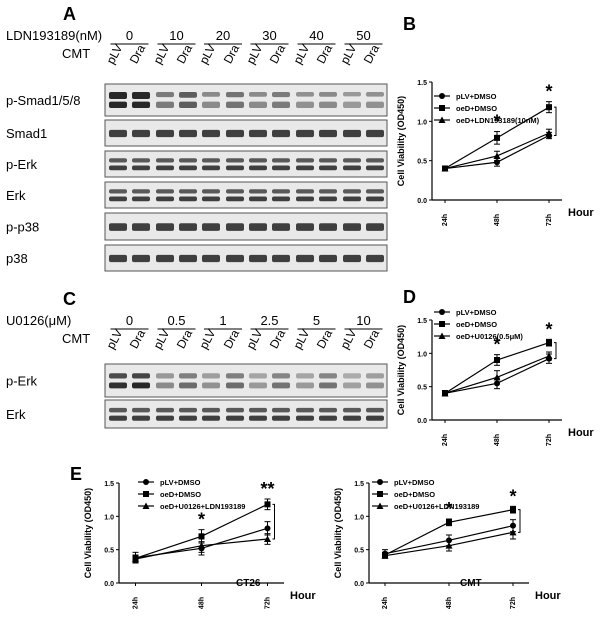 This screenshot has width=600, height=635. Describe the element at coordinates (76, 474) in the screenshot. I see `panel-letter-E: E` at that location.